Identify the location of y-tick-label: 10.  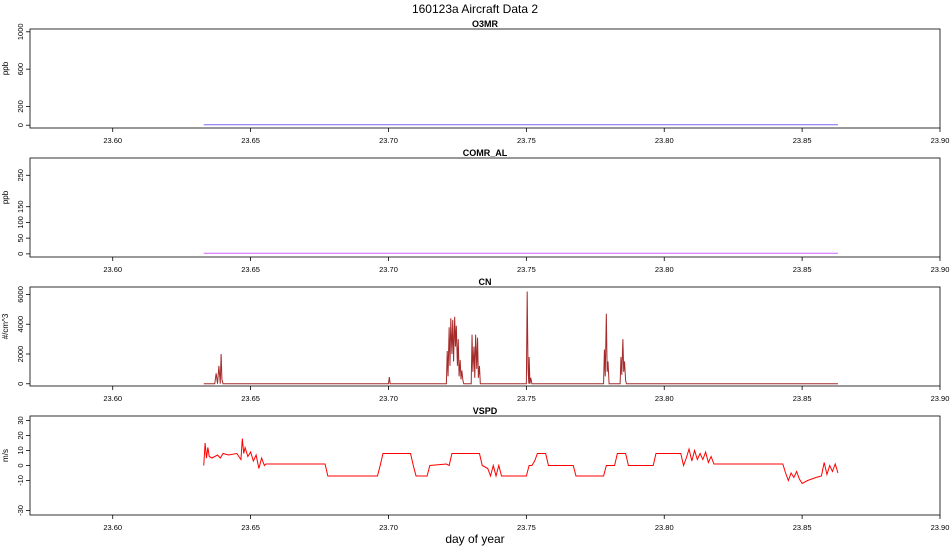
(20, 450).